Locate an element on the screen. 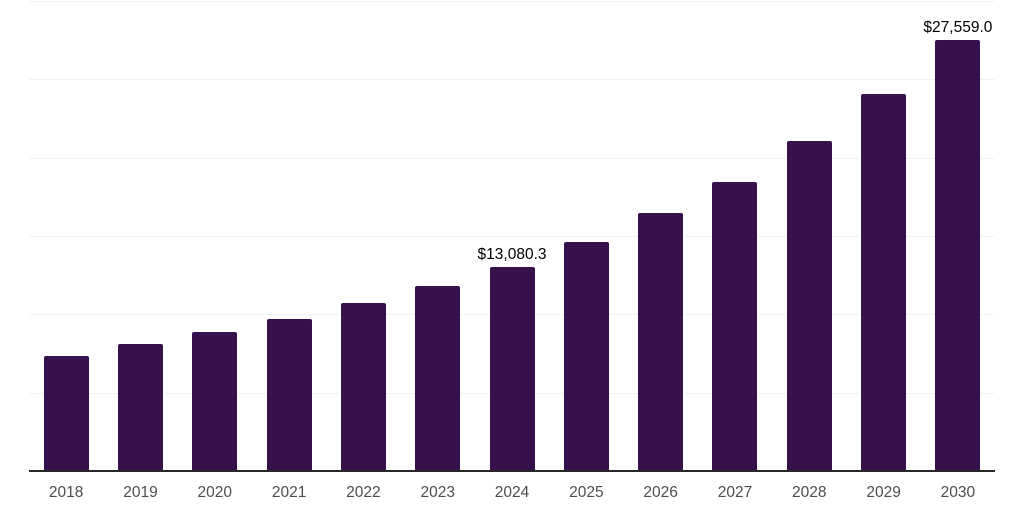 This screenshot has height=512, width=1024. x-tick-2025: 2025 is located at coordinates (586, 492).